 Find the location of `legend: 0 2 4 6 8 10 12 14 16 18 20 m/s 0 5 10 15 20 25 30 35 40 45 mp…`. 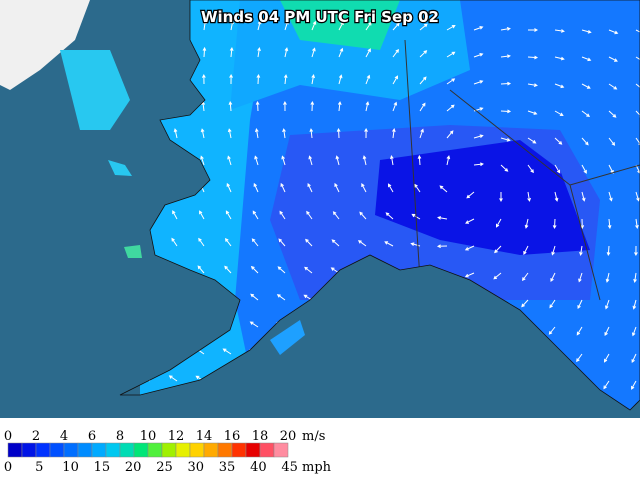

legend: 0 2 4 6 8 10 12 14 16 18 20 m/s 0 5 10 15 20 25 30 35 40 45 mp… is located at coordinates (168, 452).